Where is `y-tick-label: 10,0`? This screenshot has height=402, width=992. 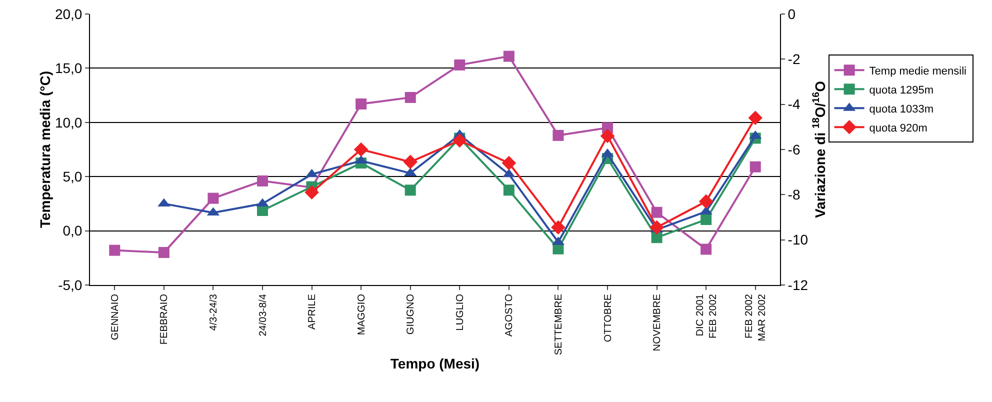 y-tick-label: 10,0 is located at coordinates (68, 122).